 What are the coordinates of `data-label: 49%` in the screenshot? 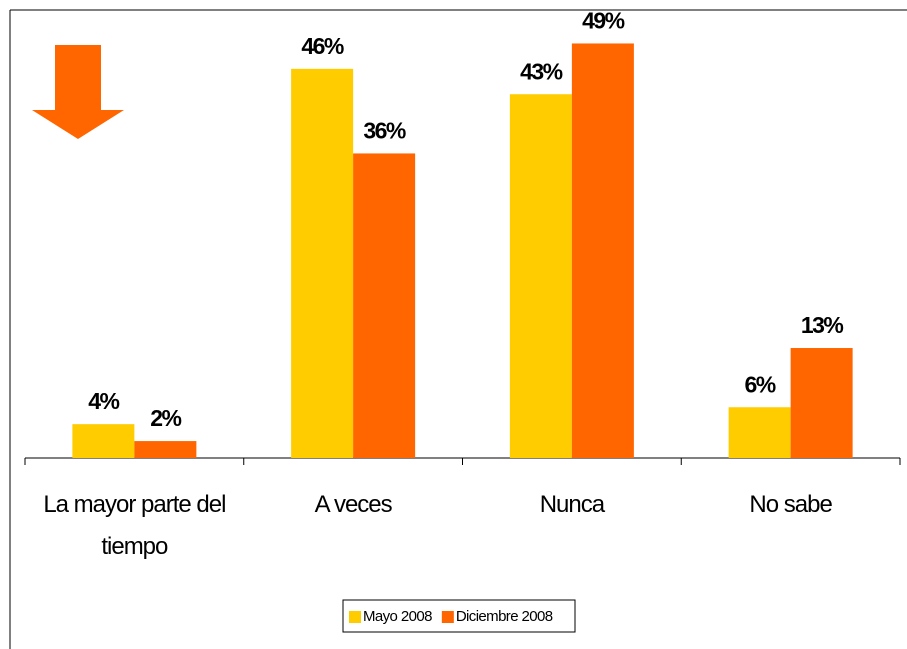 It's located at (603, 21).